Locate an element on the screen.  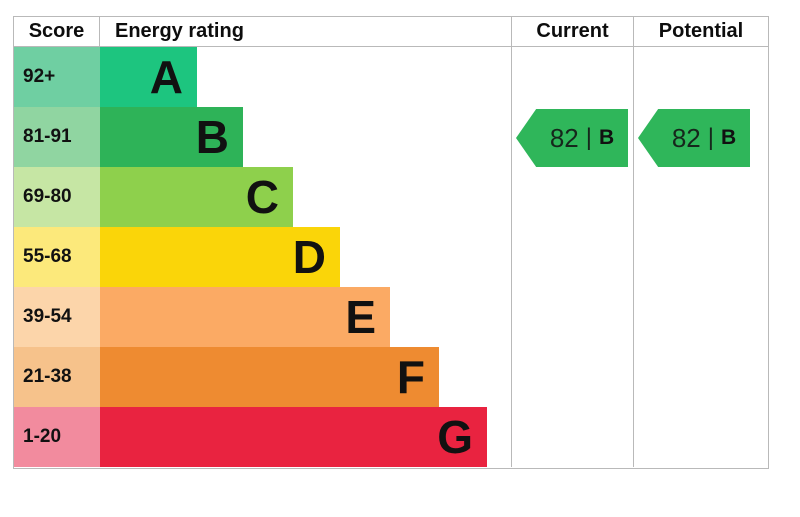
band-row-e: 39-54 E is located at coordinates (391, 317).